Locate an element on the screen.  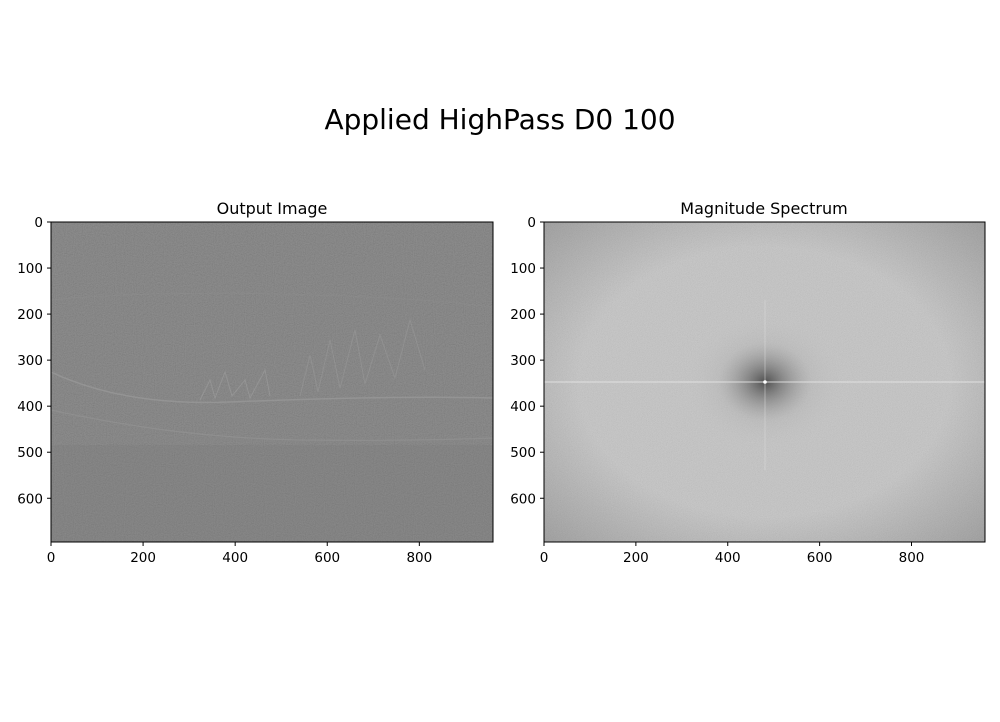
magnitude-spectrum-x-tick-label: 800 is located at coordinates (912, 558).